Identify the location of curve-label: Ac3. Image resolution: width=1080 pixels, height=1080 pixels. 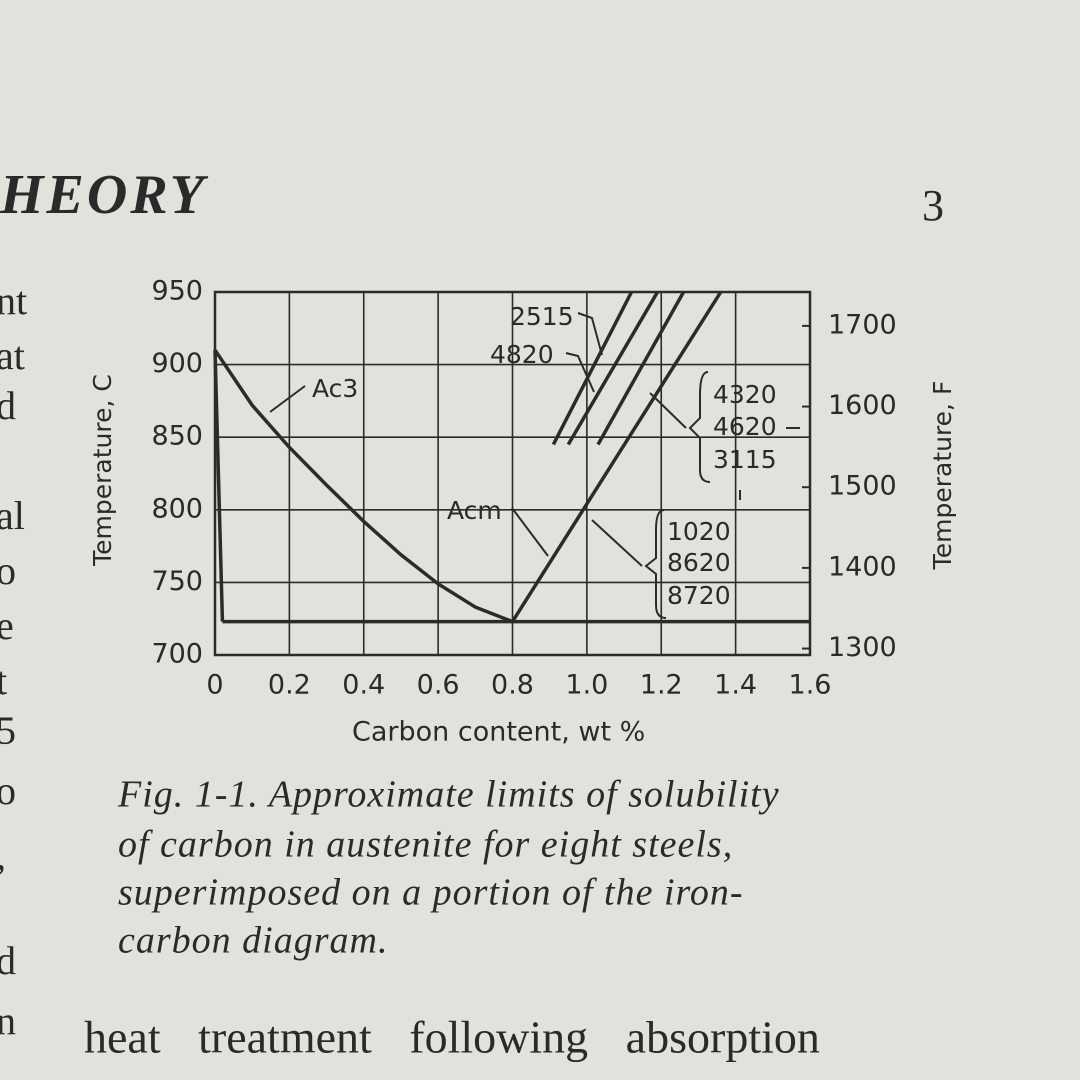
(335, 388).